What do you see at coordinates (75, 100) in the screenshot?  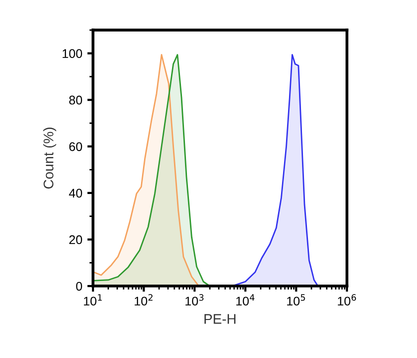 I see `y-tick-label: 80` at bounding box center [75, 100].